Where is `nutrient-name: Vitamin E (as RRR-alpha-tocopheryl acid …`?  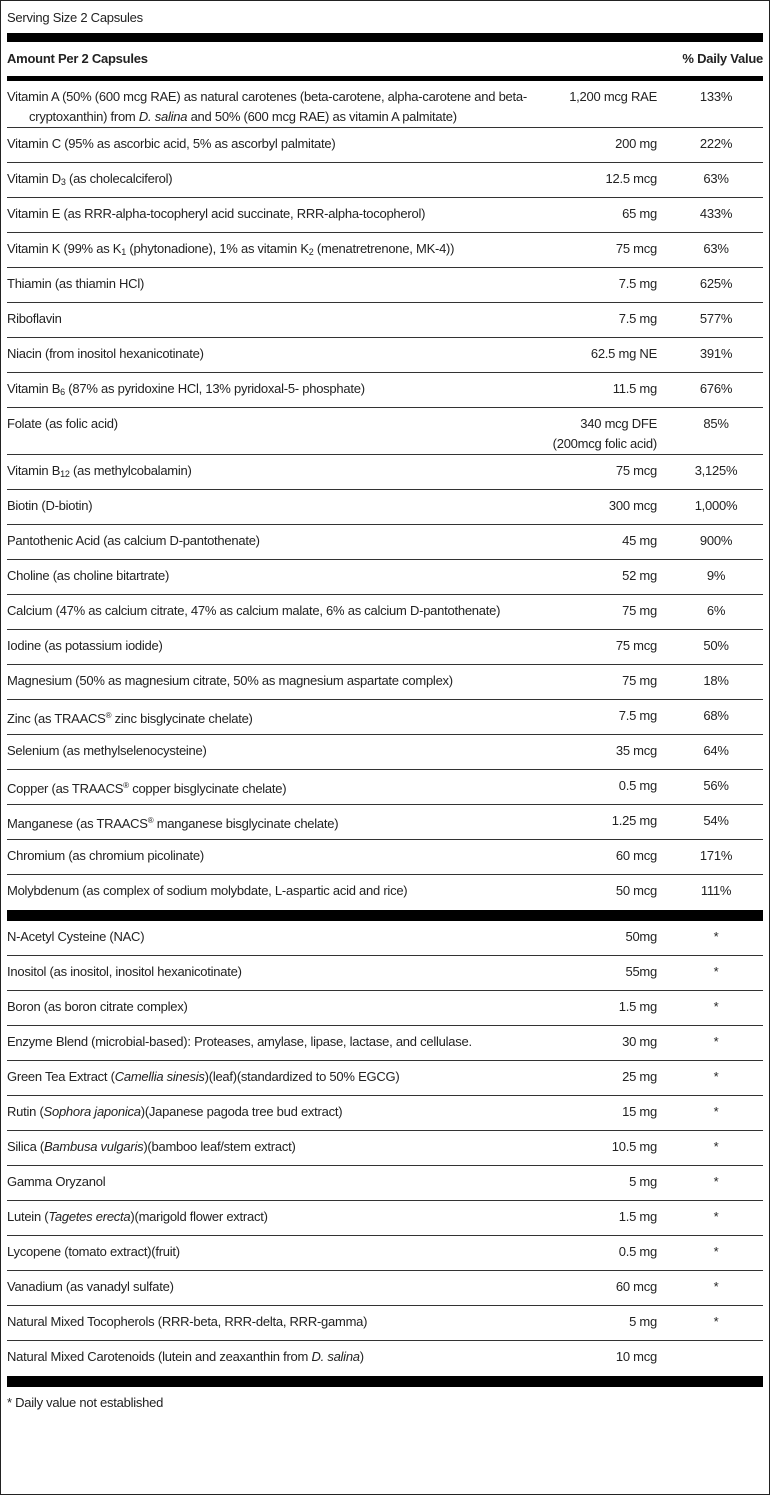 nutrient-name: Vitamin E (as RRR-alpha-tocopheryl acid … is located at coordinates (272, 218).